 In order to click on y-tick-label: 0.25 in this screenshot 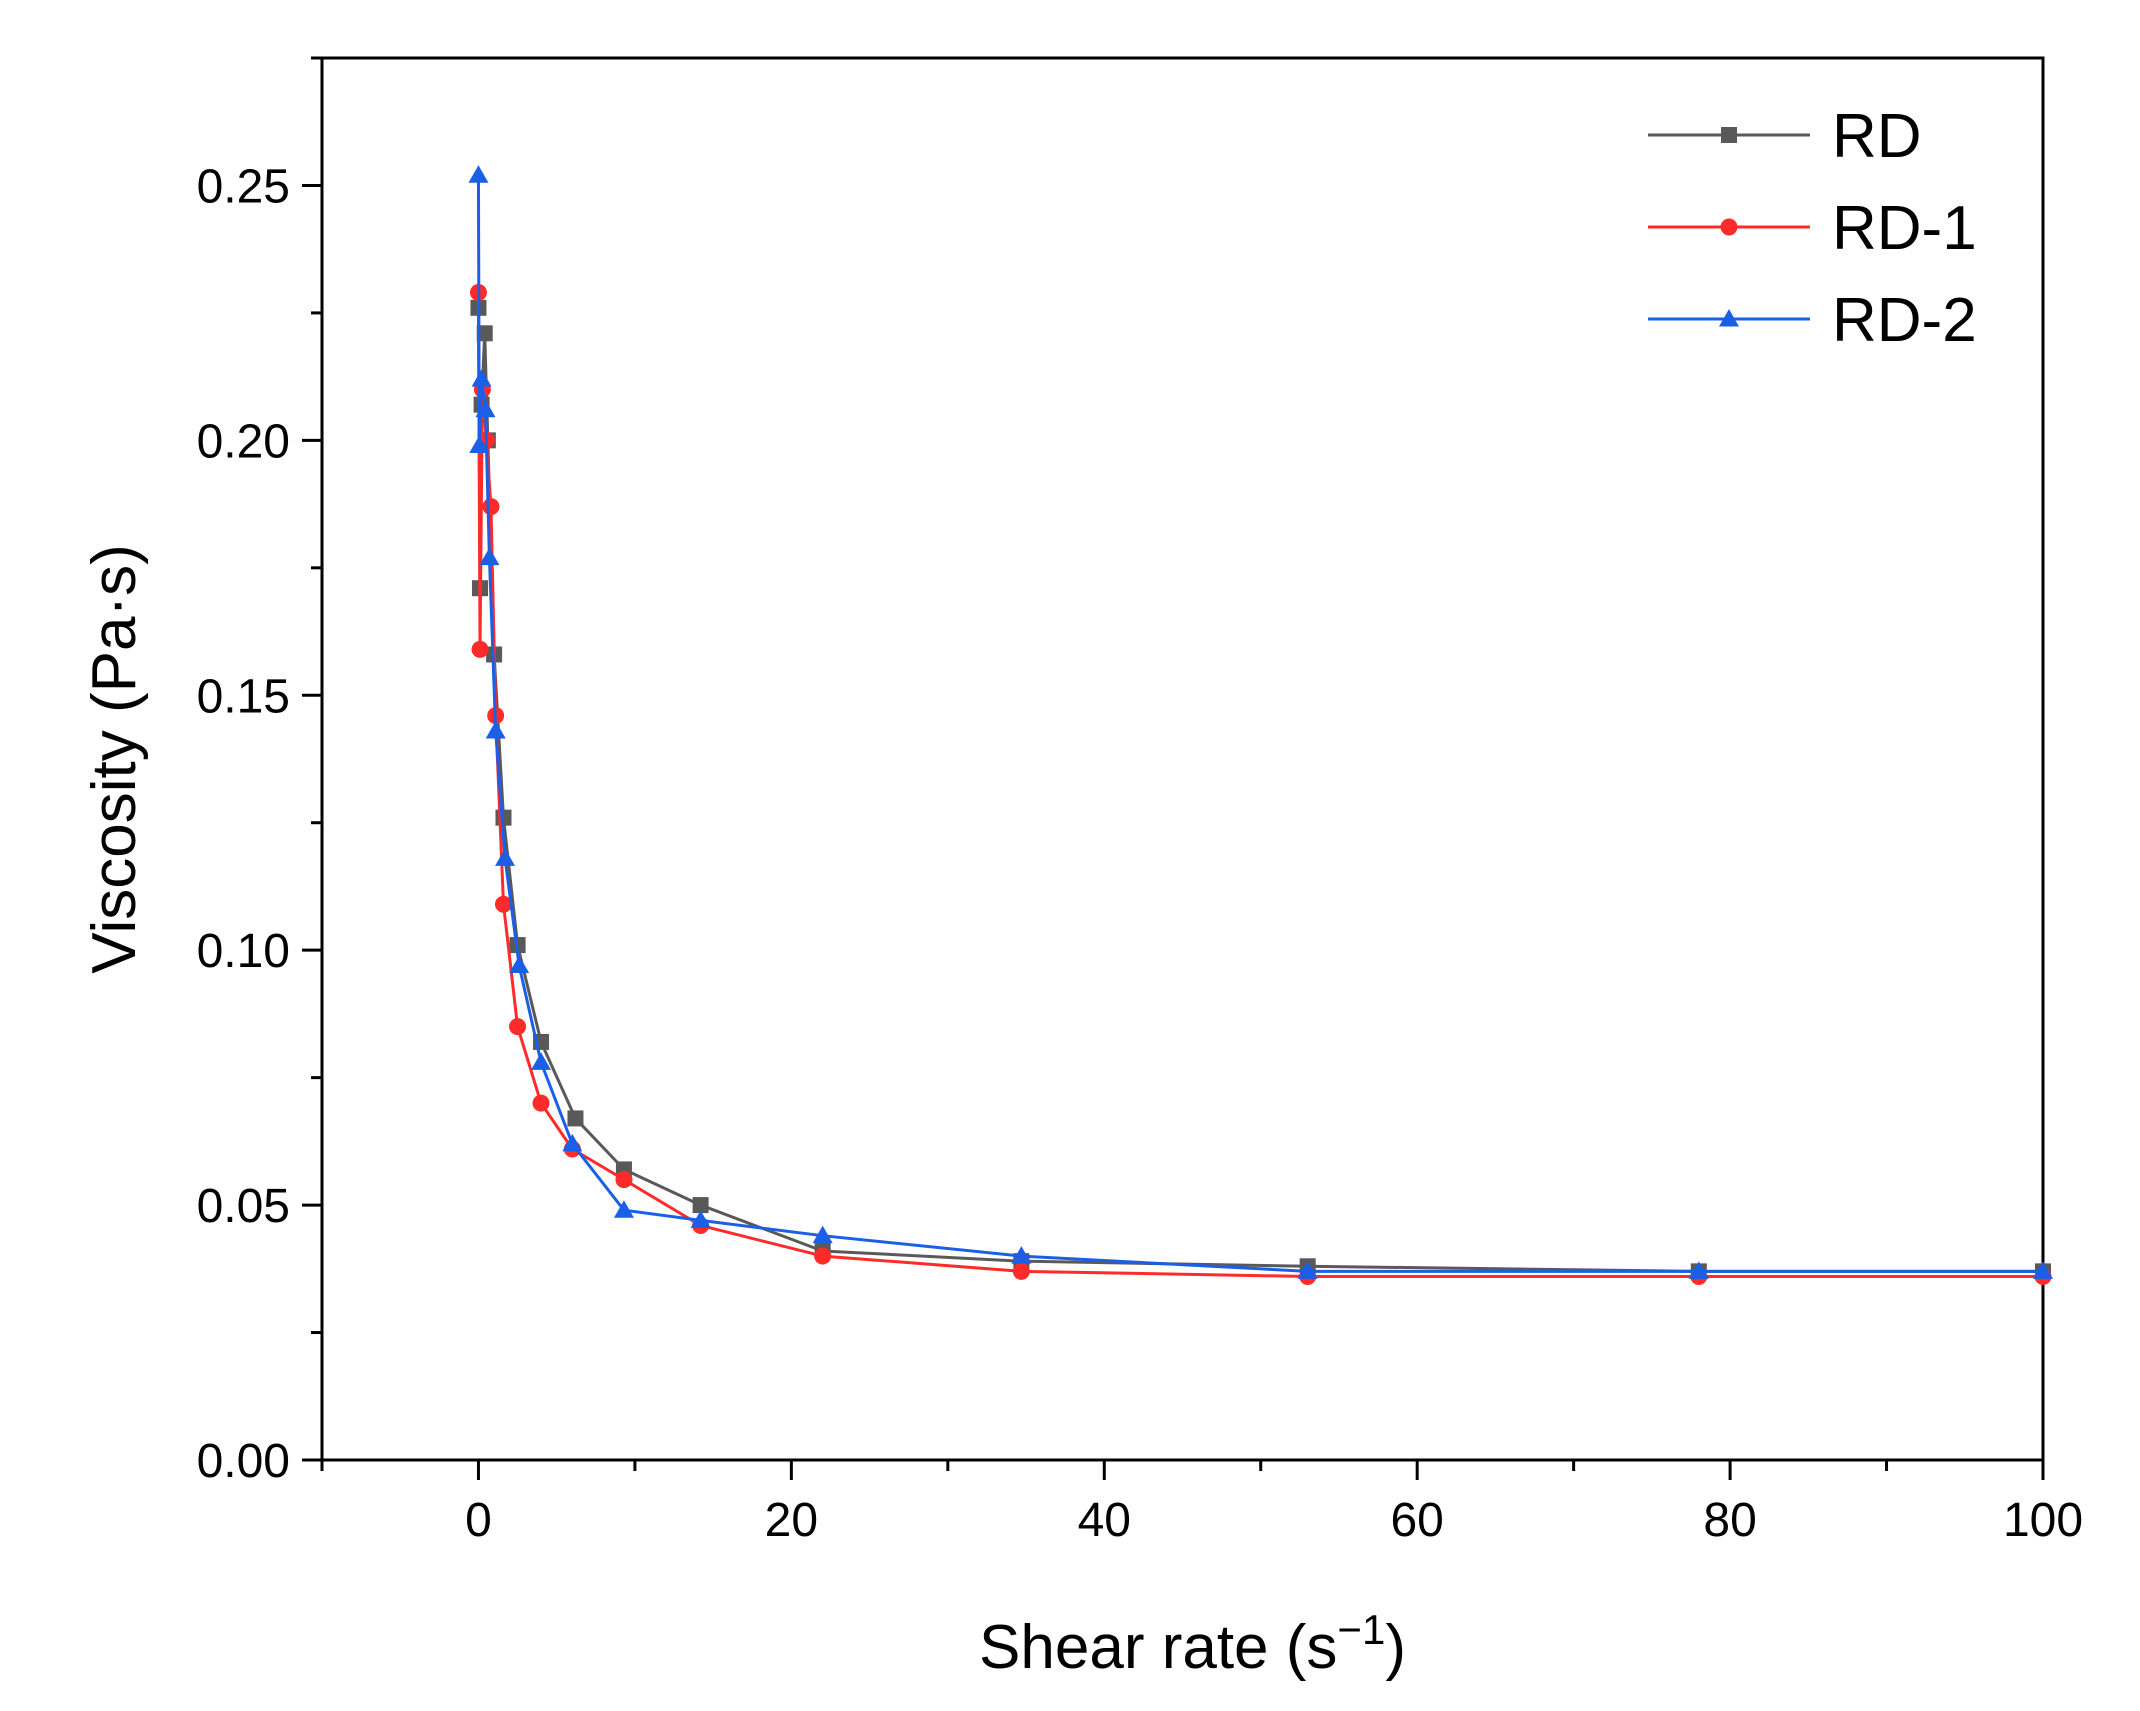, I will do `click(243, 186)`.